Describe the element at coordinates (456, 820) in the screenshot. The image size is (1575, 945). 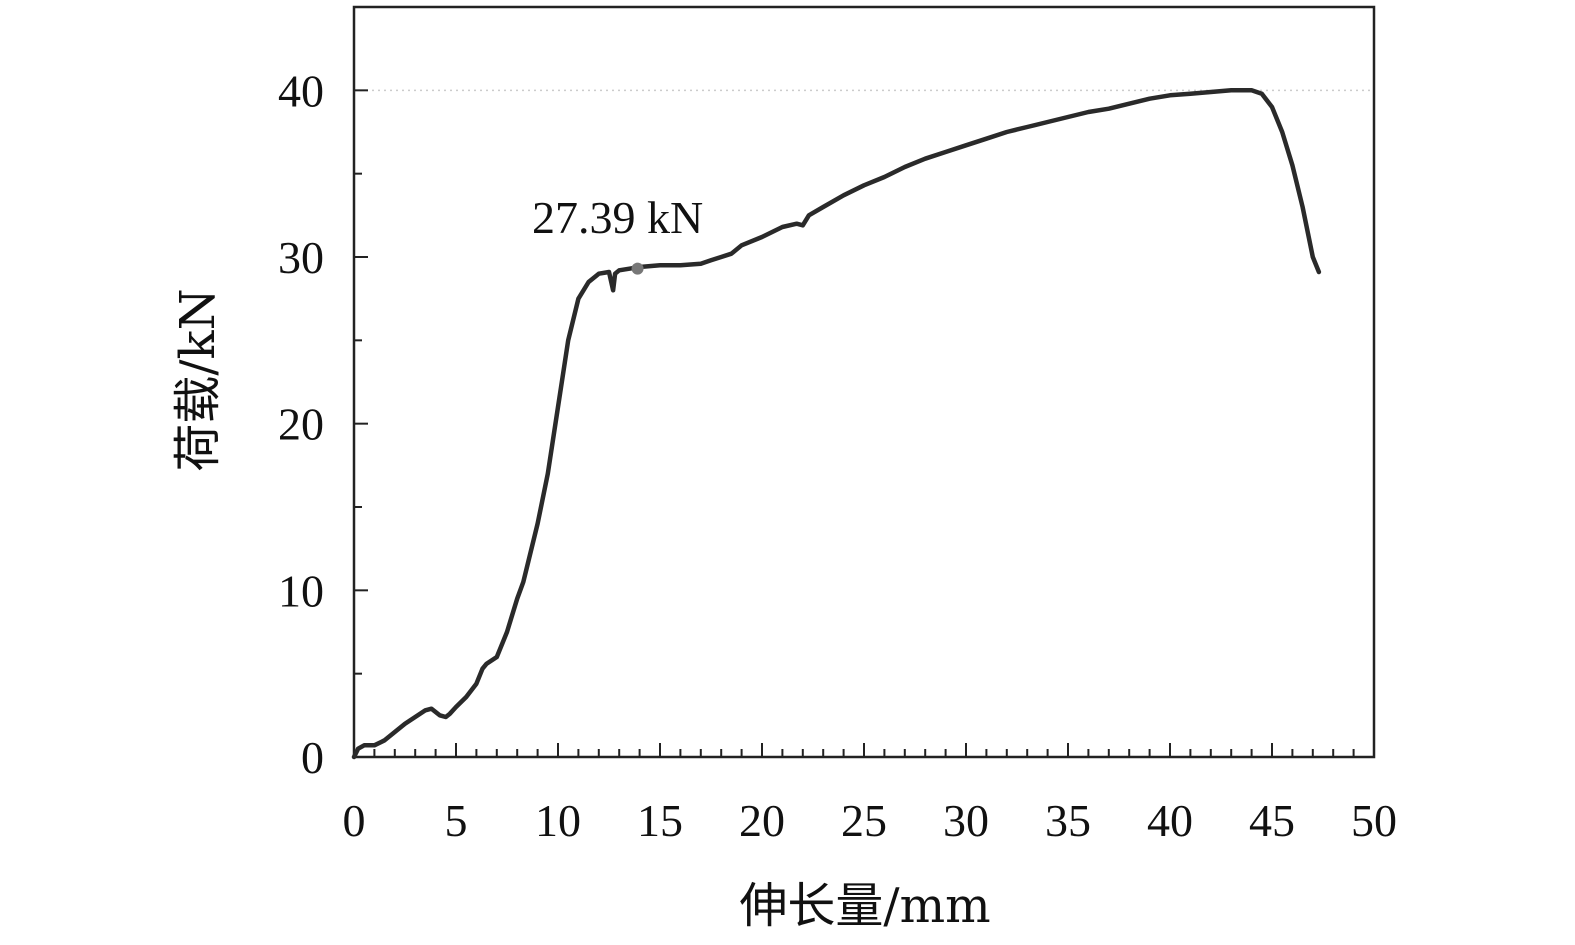
I see `x-tick-label: 5` at that location.